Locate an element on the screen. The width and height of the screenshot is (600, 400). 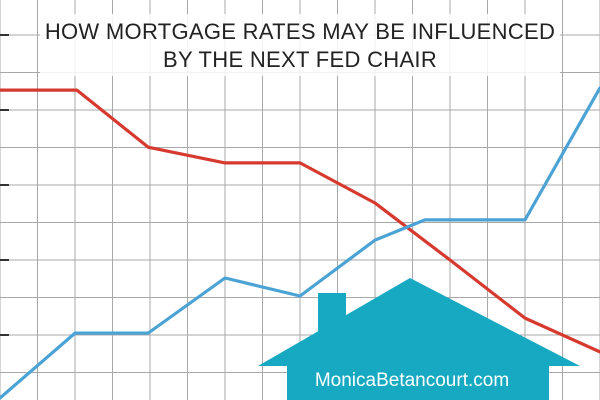
title-backdrop is located at coordinates (300, 45).